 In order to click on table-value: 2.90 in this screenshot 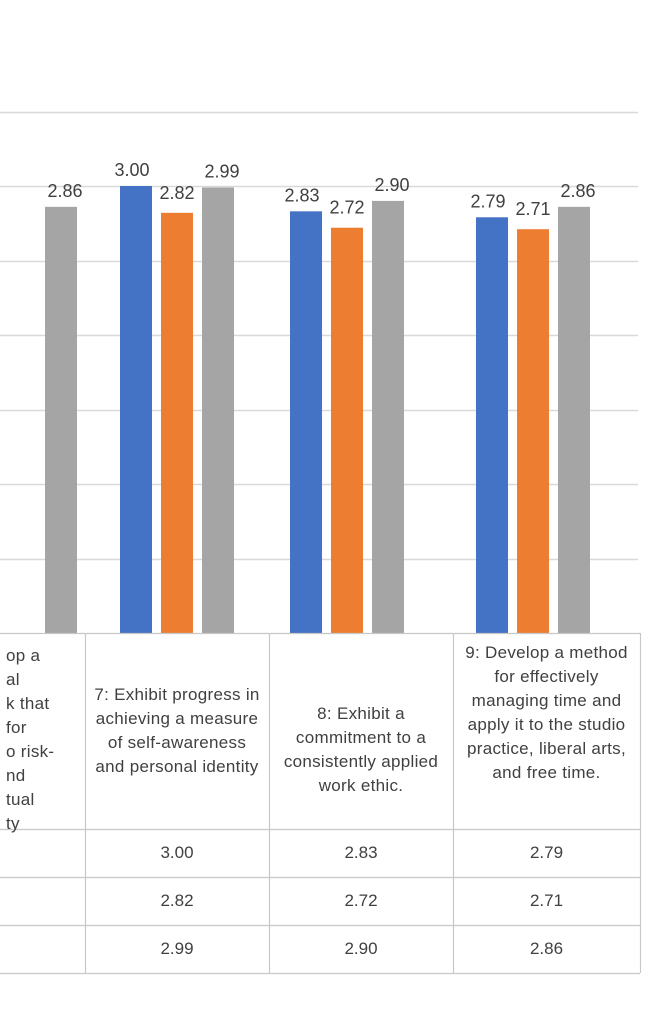, I will do `click(361, 948)`.